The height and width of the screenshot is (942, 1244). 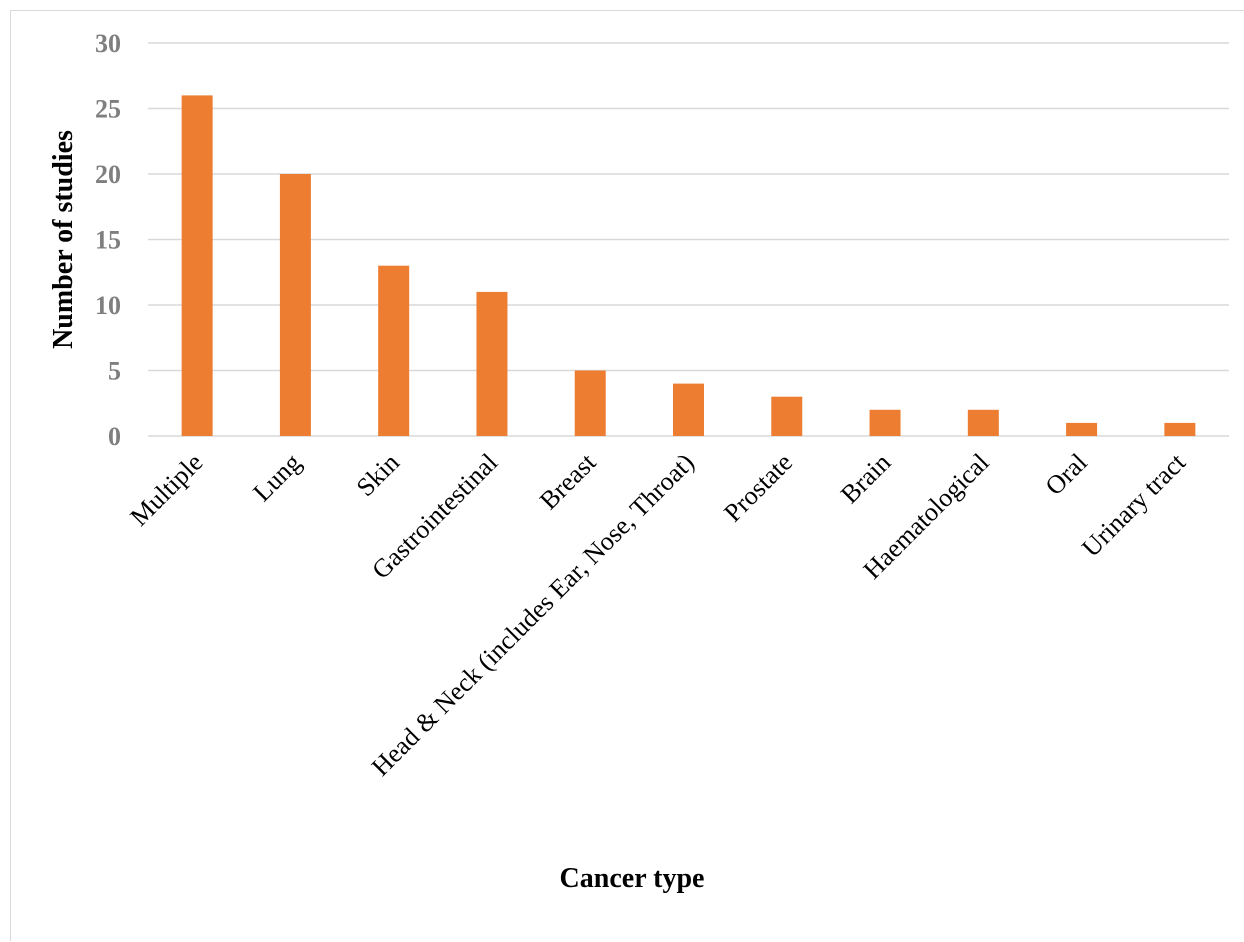 What do you see at coordinates (167, 490) in the screenshot?
I see `x-tick-label: Multiple` at bounding box center [167, 490].